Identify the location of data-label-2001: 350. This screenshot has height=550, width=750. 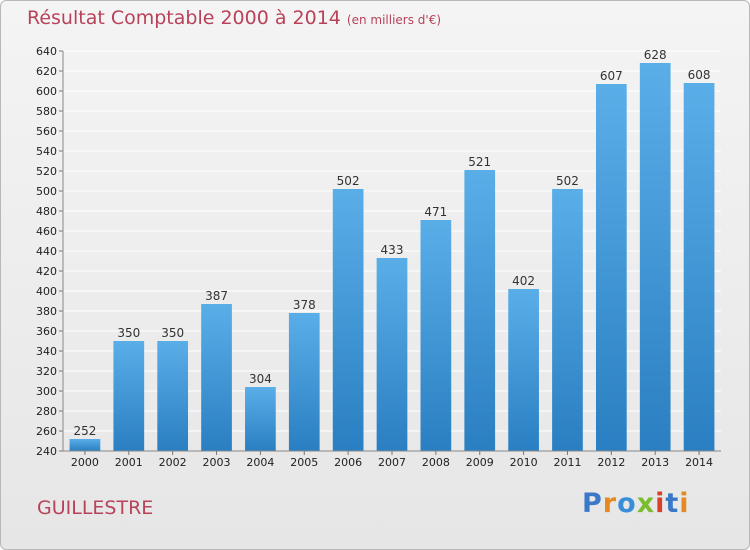
(128, 333).